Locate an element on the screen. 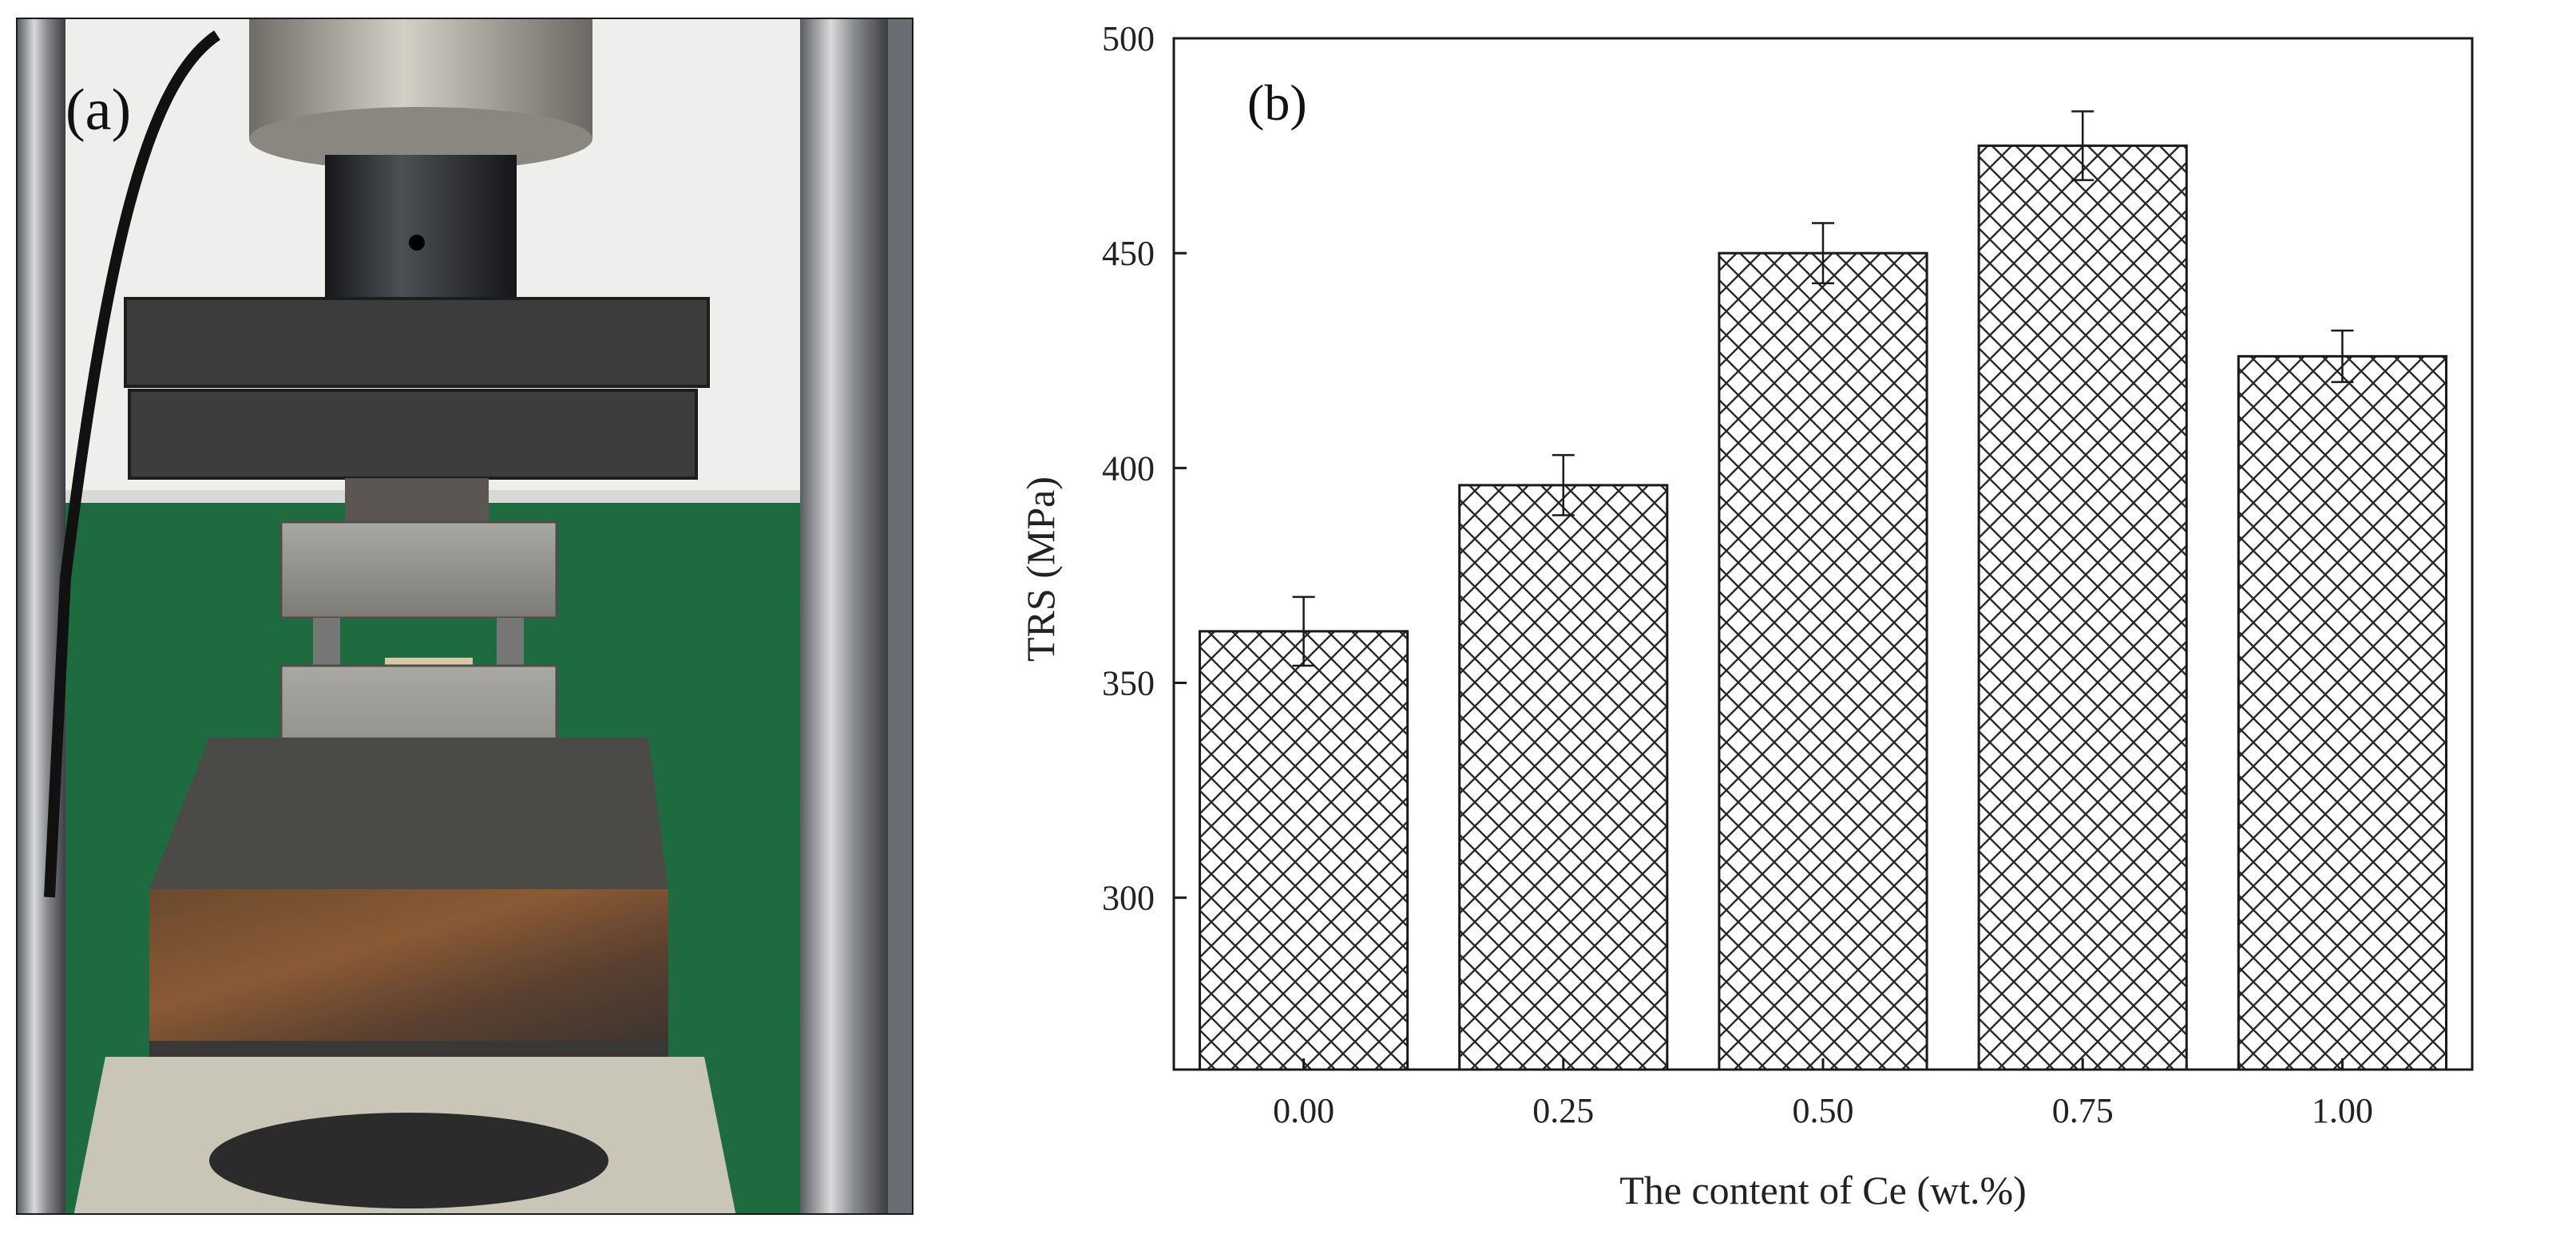  y-axis-title: TRS (MPa) is located at coordinates (1040, 569).